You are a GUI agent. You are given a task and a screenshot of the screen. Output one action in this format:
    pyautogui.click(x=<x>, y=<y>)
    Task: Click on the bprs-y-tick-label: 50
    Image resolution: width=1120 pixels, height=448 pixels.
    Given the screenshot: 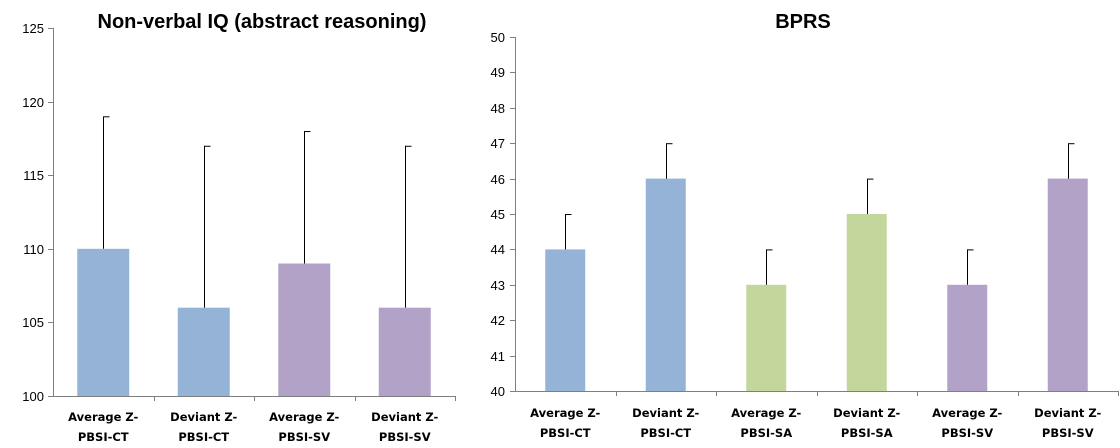 What is the action you would take?
    pyautogui.click(x=498, y=37)
    